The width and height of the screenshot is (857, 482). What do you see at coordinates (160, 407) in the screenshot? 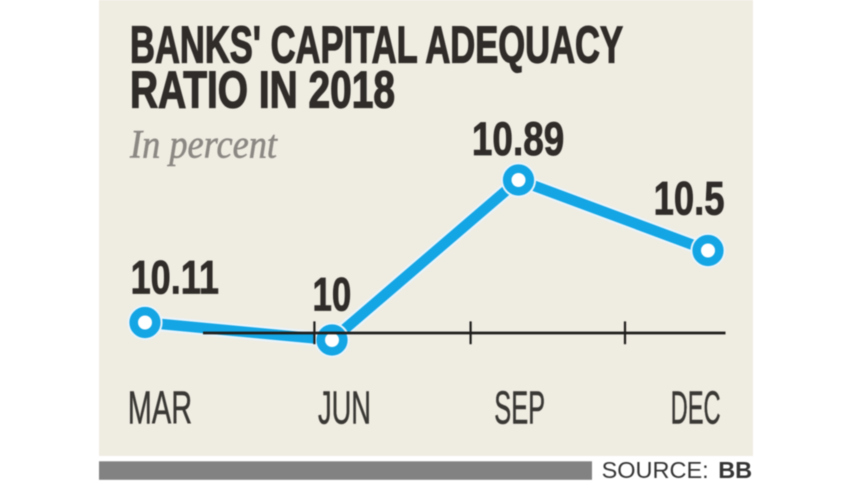
I see `svg-text: MAR` at bounding box center [160, 407].